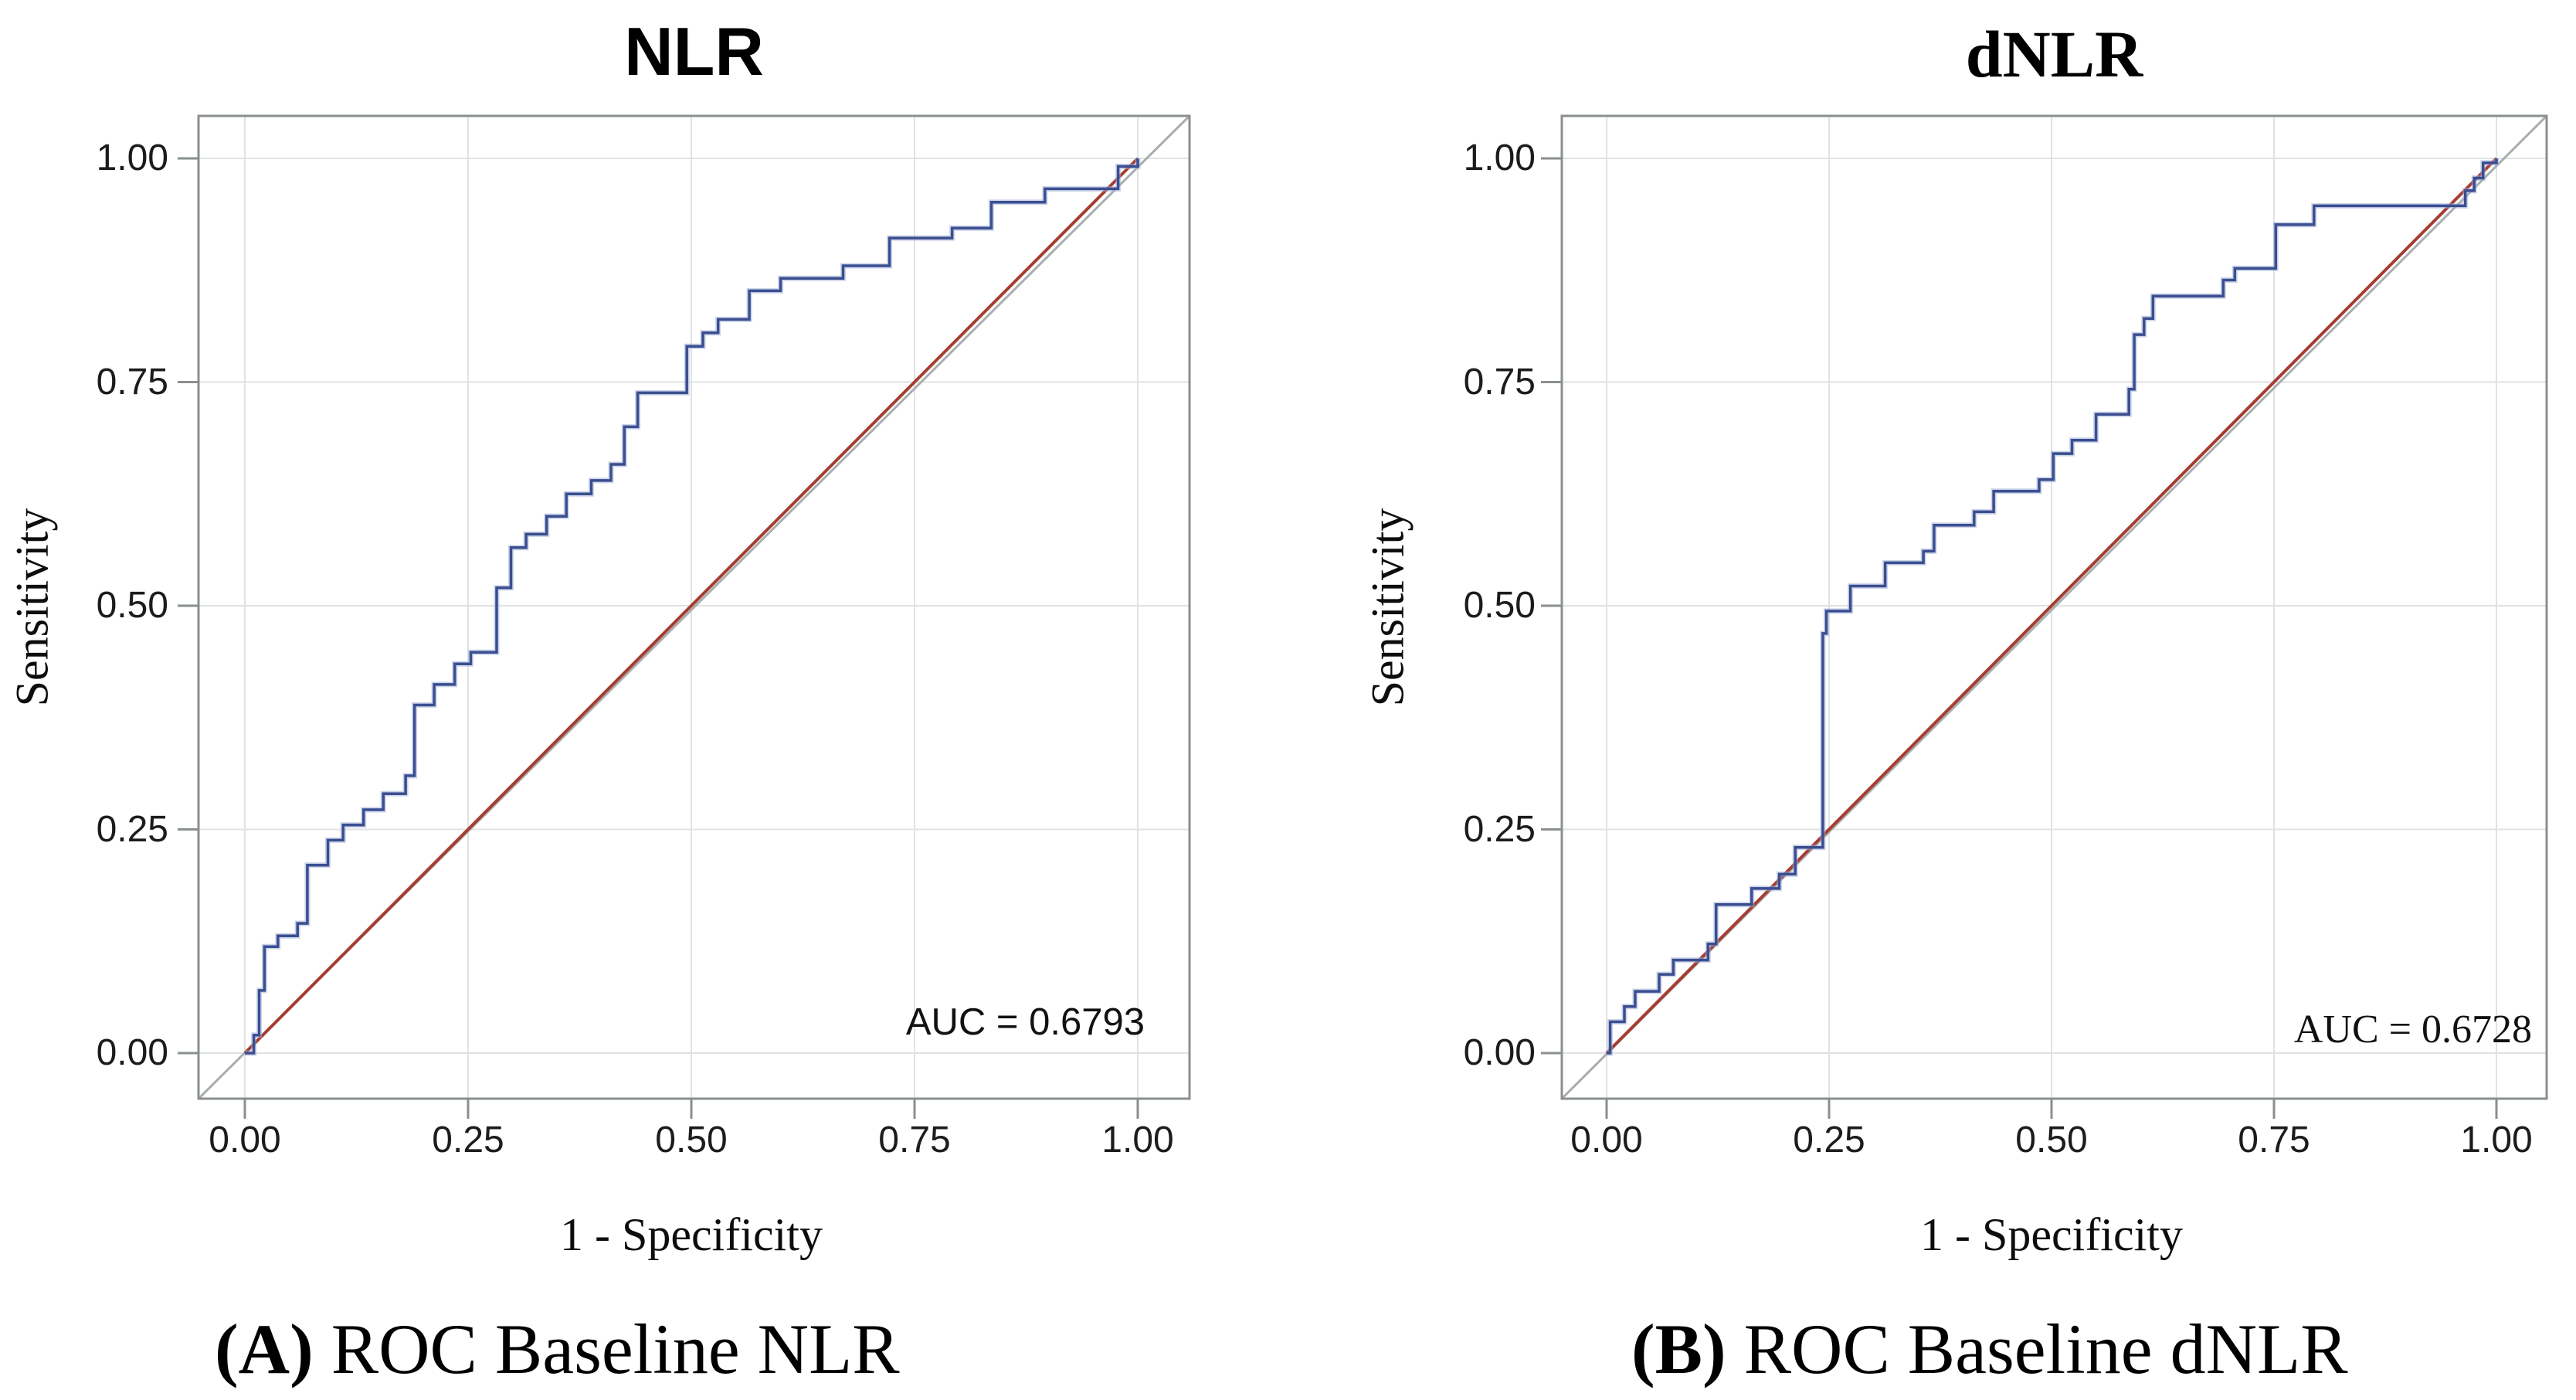 The width and height of the screenshot is (2576, 1400). What do you see at coordinates (1025, 1022) in the screenshot?
I see `panel-a-auc-annotation: AUC = 0.6793` at bounding box center [1025, 1022].